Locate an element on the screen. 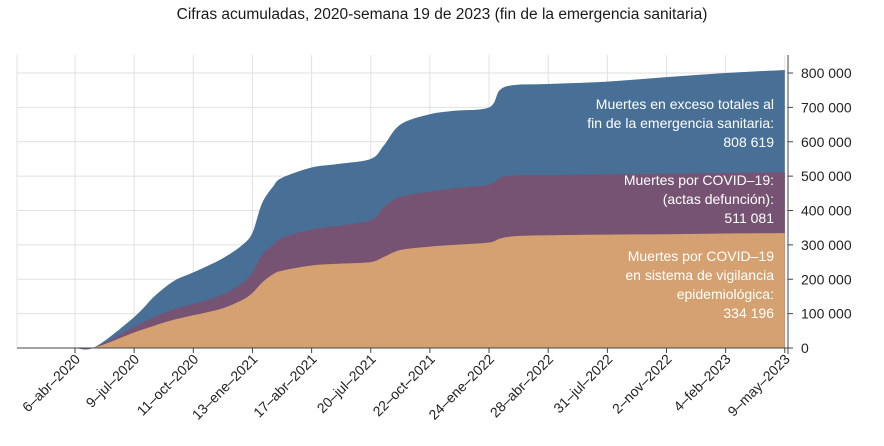 This screenshot has height=446, width=884. x-tick-label: 17–abr–2021 is located at coordinates (285, 386).